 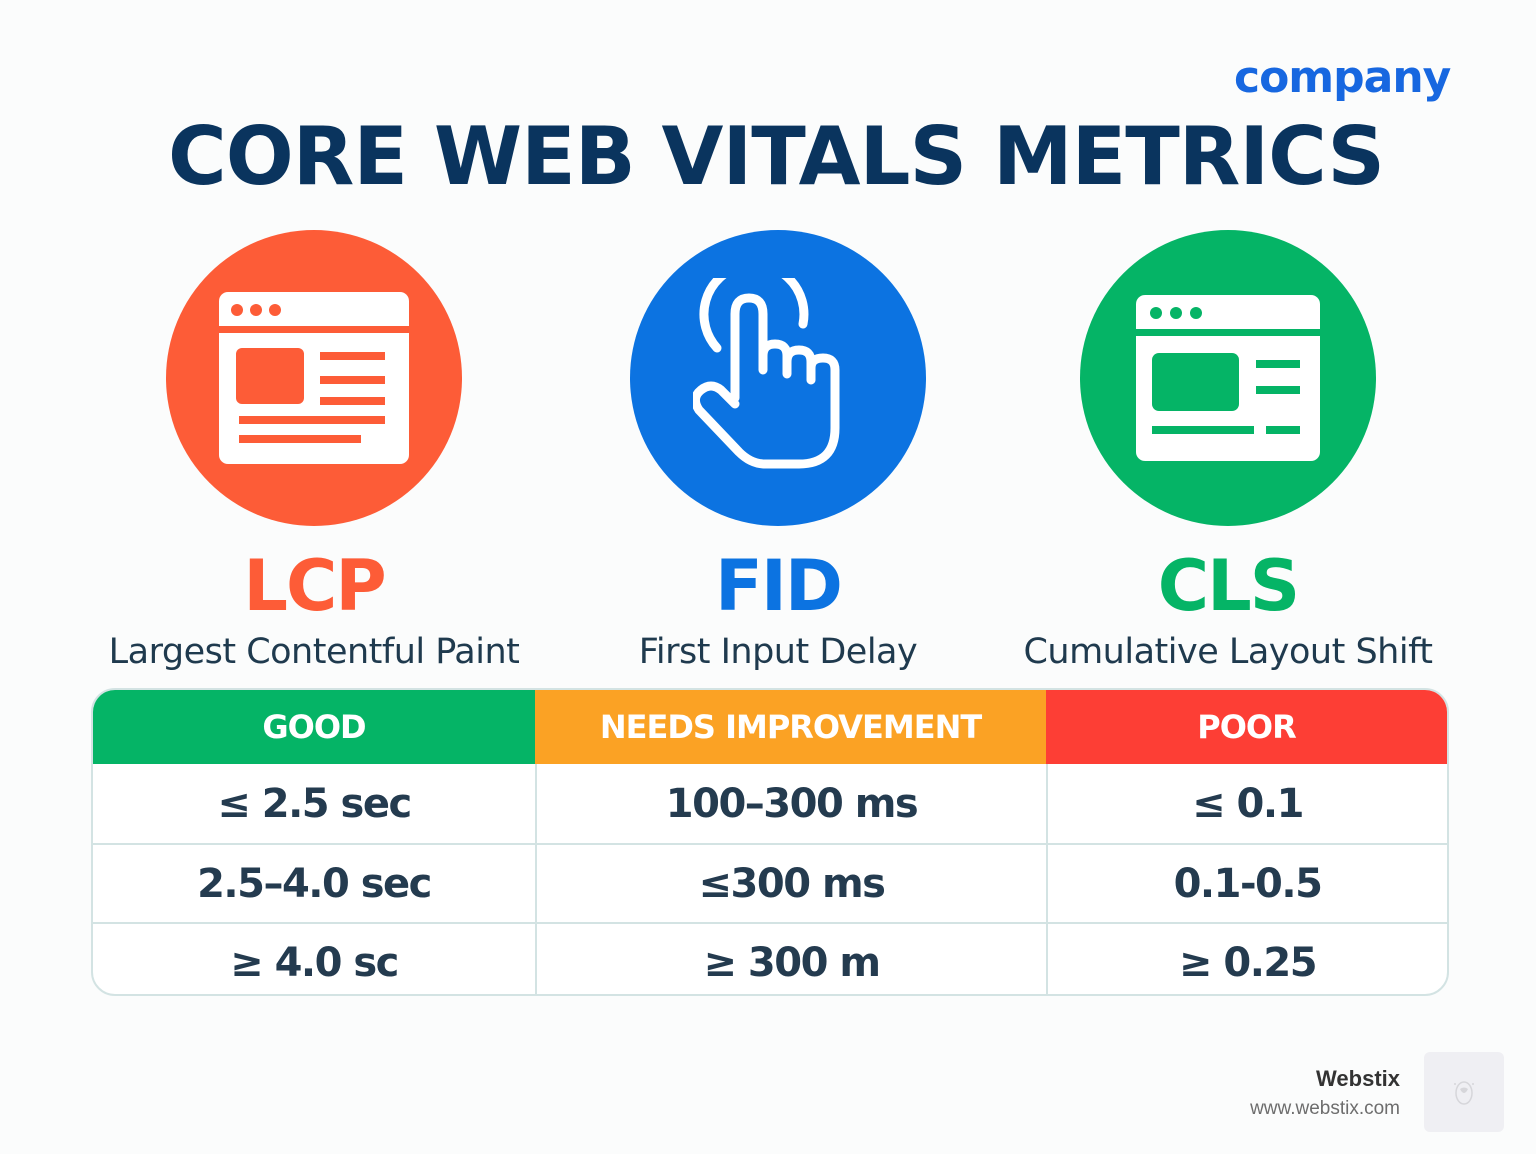 I want to click on table-row: ≥ 4.0 sc ≥ 300 m ≥ 0.25, so click(x=770, y=958).